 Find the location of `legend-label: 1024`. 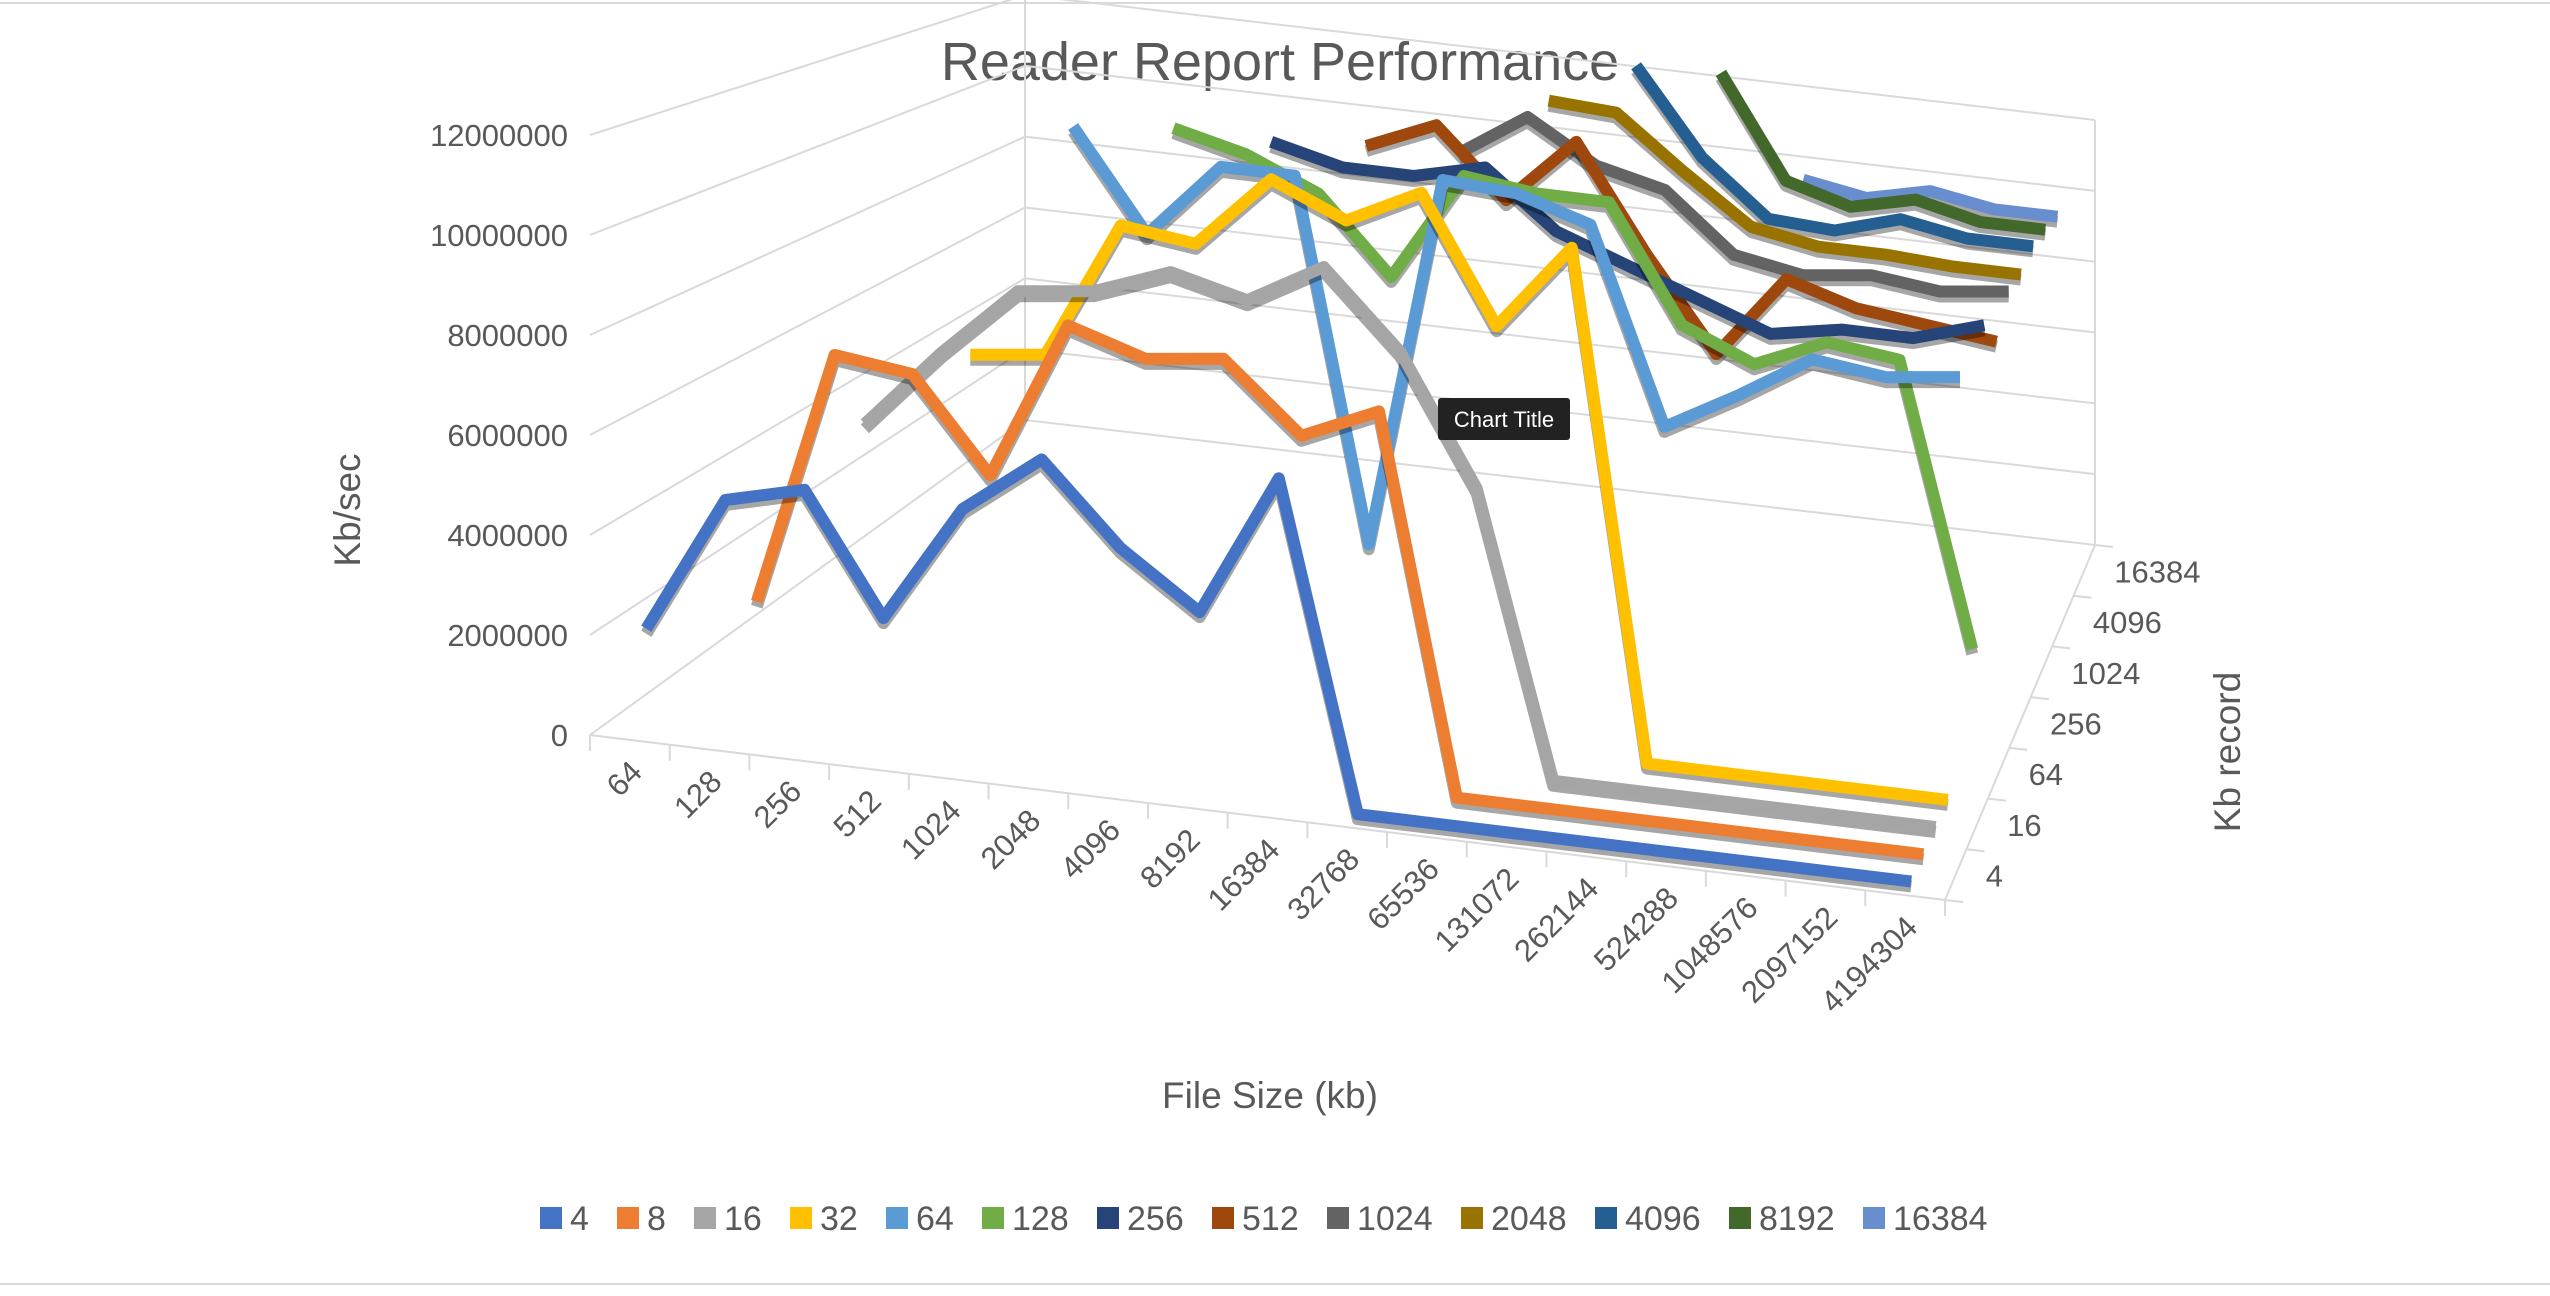

legend-label: 1024 is located at coordinates (1395, 1219).